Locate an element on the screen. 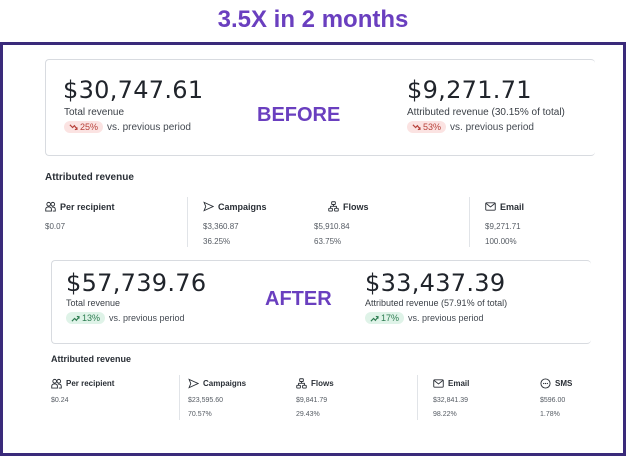  after-col-sms: SMS is located at coordinates (556, 383).